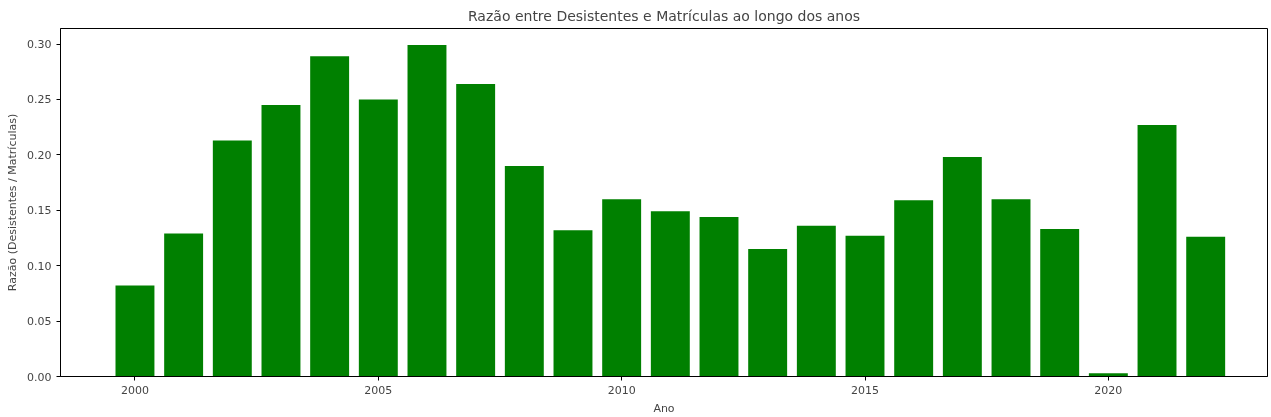  What do you see at coordinates (39, 266) in the screenshot?
I see `y-tick-label: 0.10` at bounding box center [39, 266].